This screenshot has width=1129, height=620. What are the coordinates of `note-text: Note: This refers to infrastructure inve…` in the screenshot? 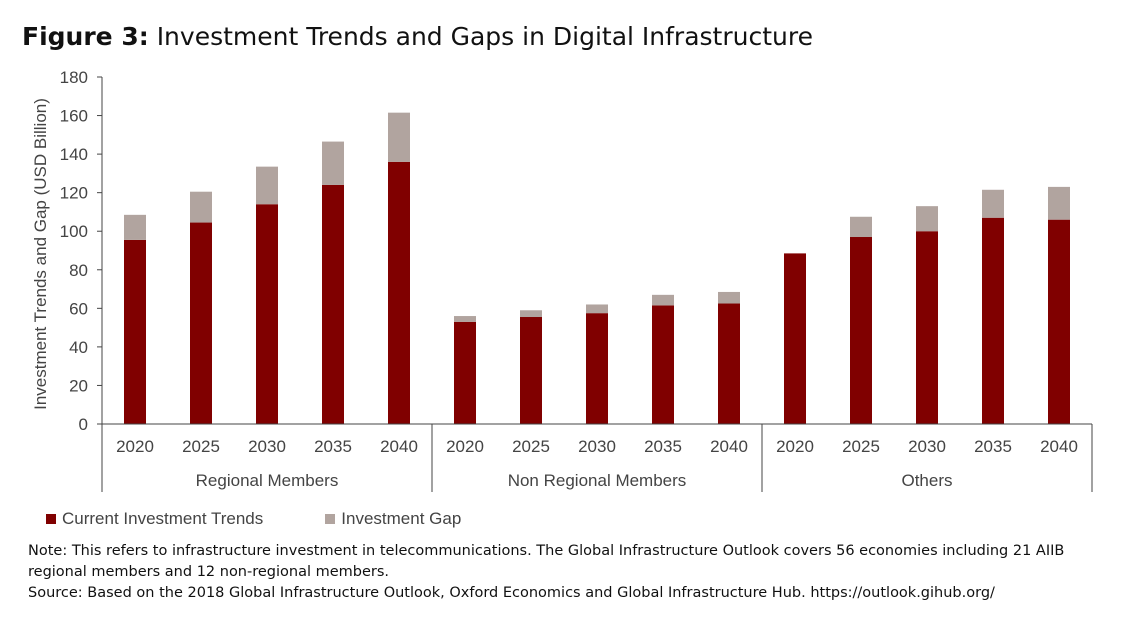 It's located at (546, 561).